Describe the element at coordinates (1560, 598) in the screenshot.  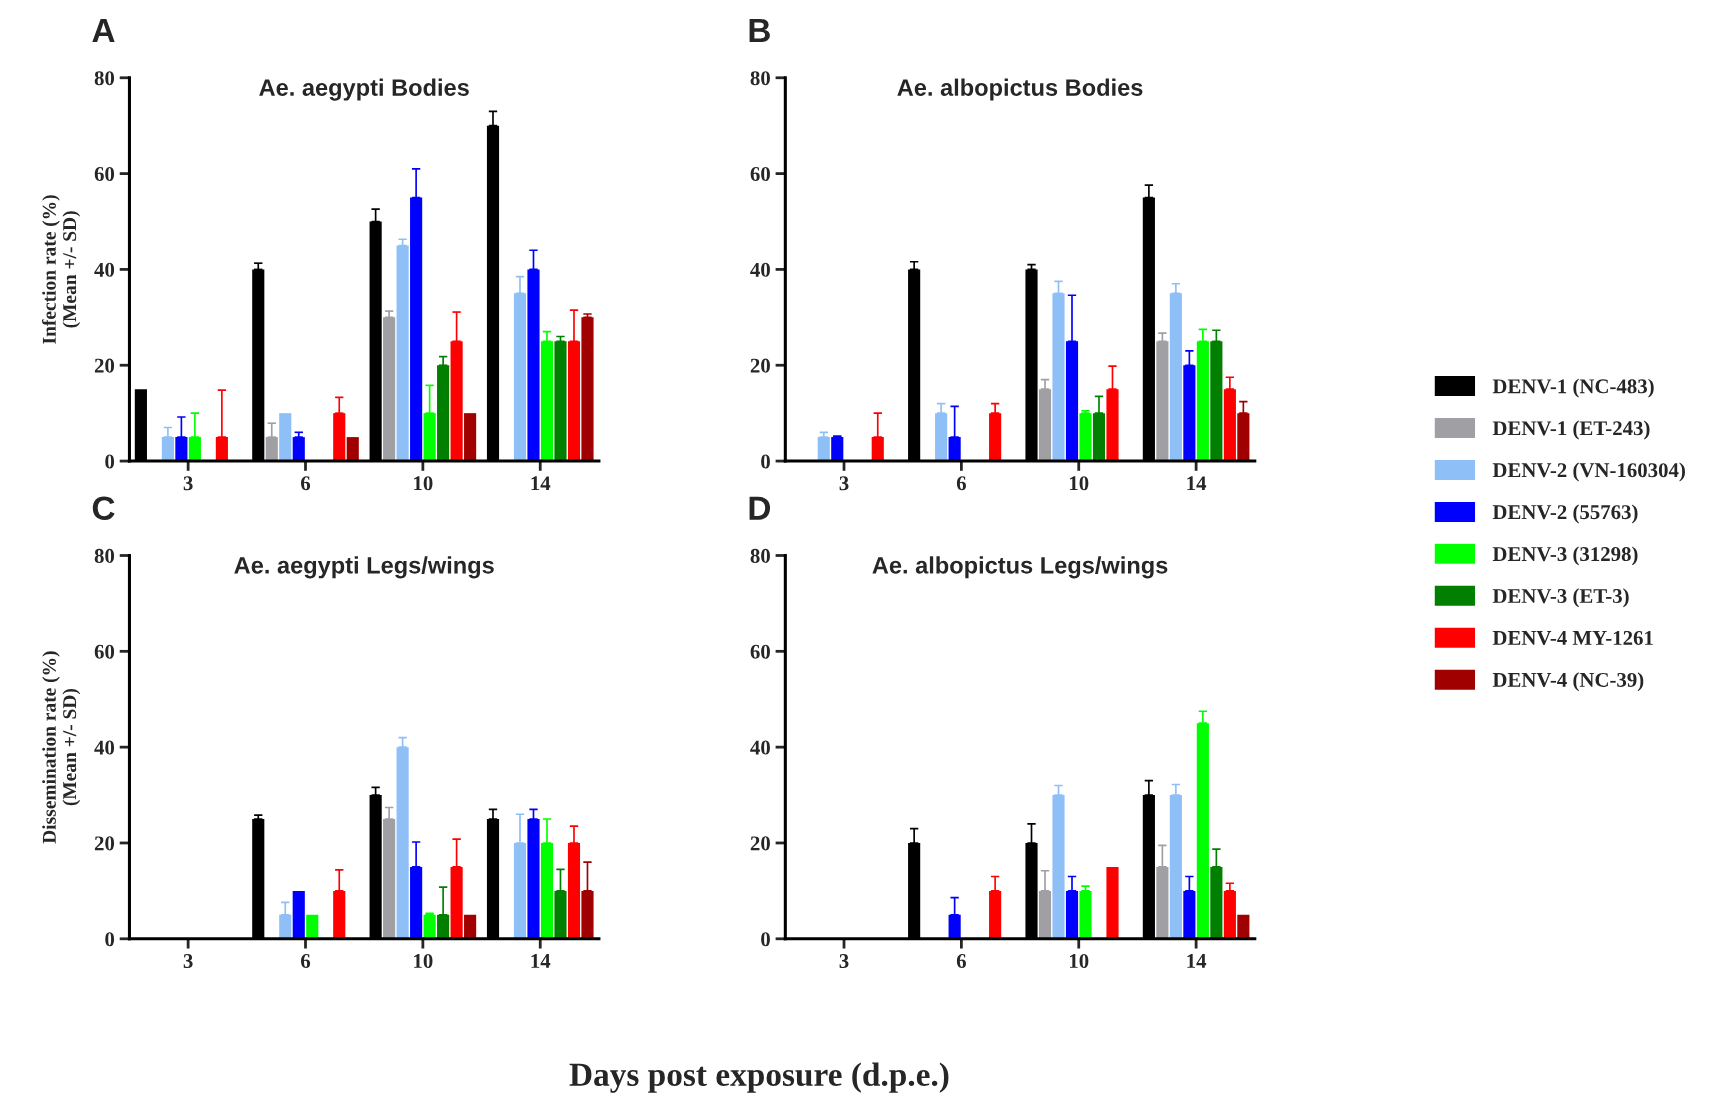
I see `legend-label: DENV-3 (ET-3)` at that location.